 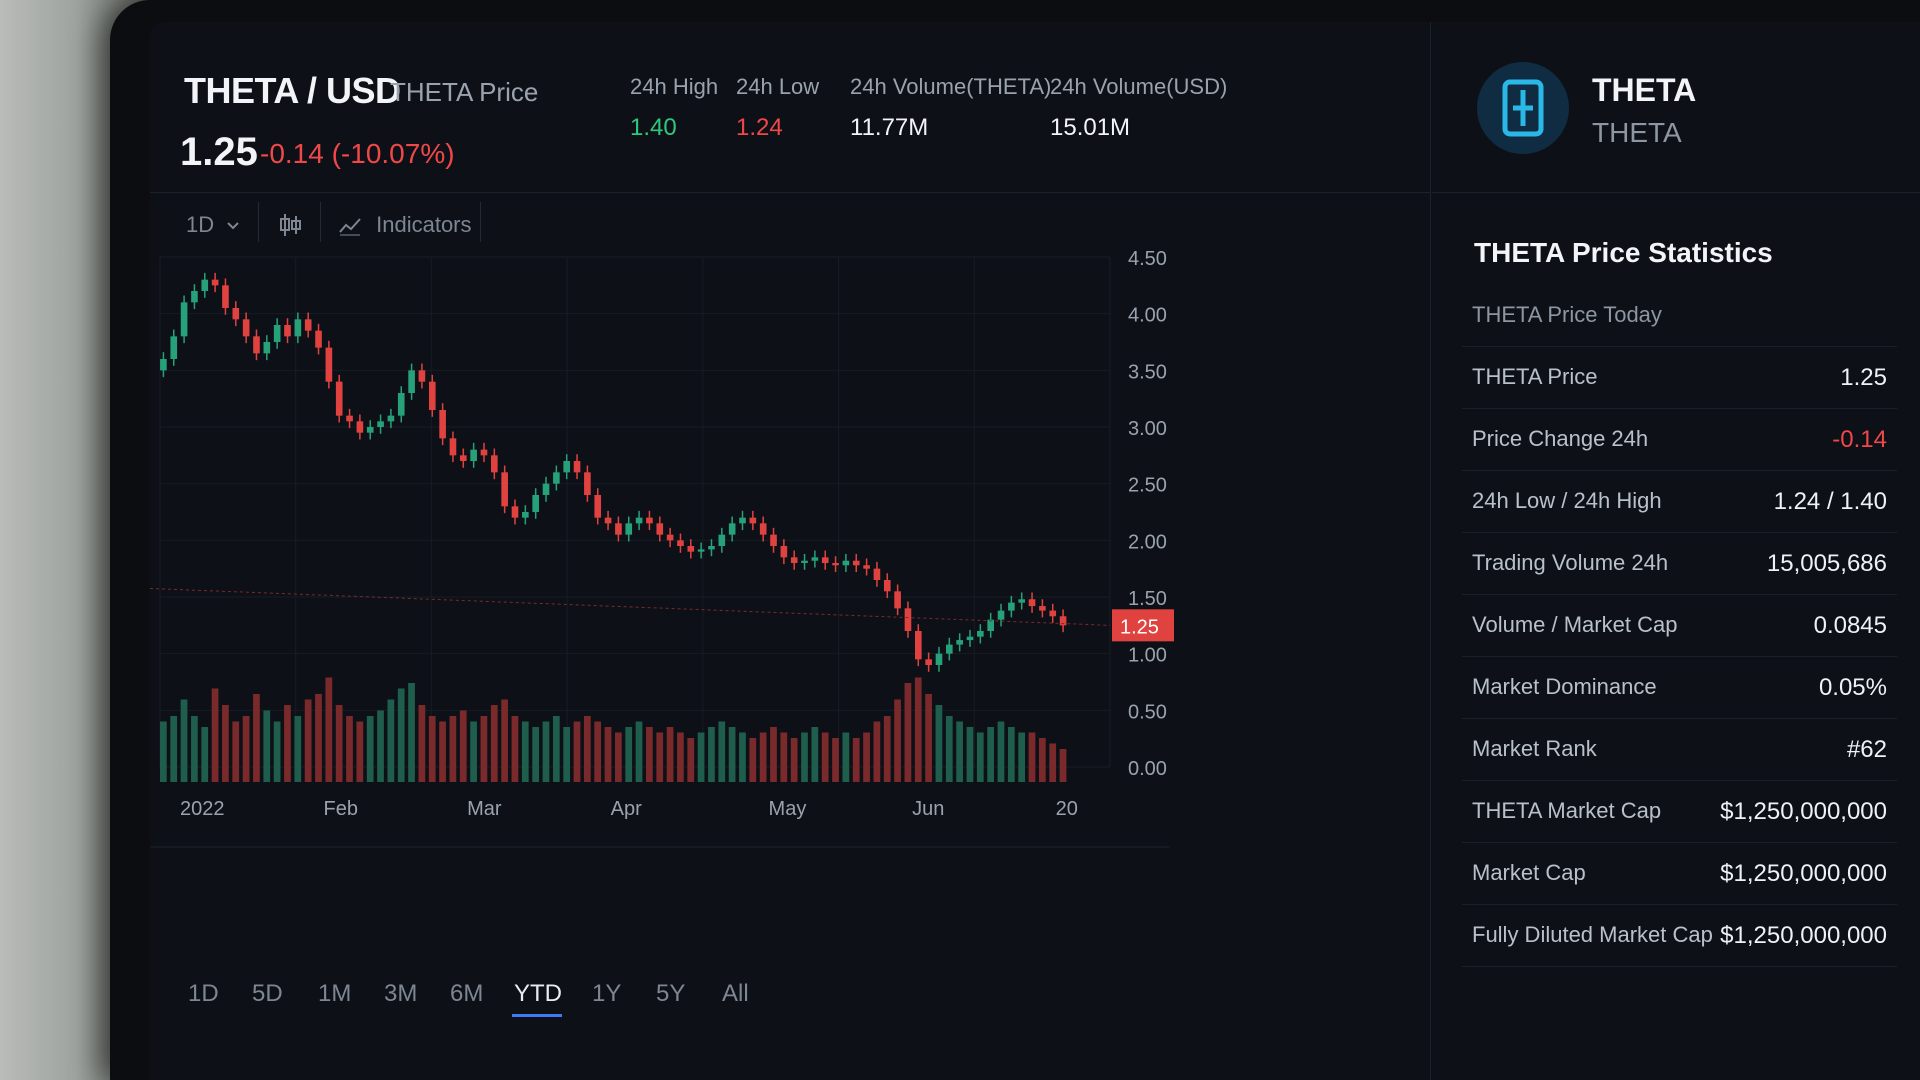 What do you see at coordinates (538, 993) in the screenshot?
I see `range-ytd: YTD` at bounding box center [538, 993].